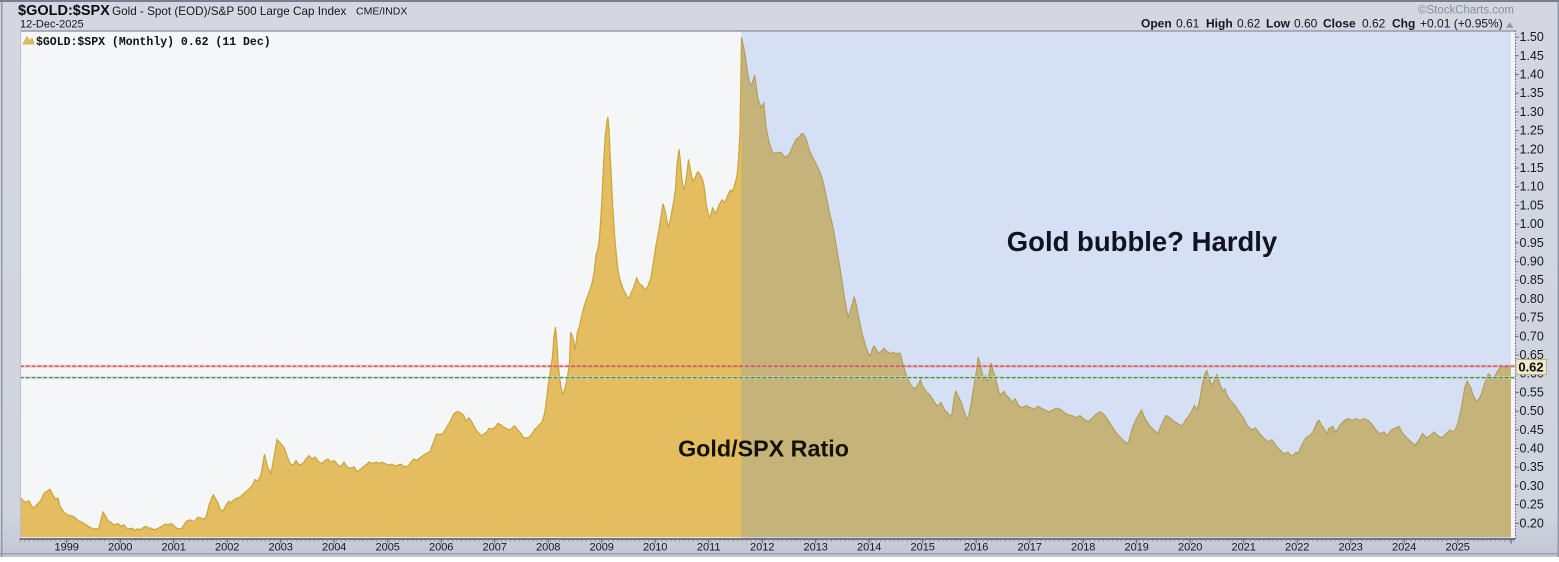 The height and width of the screenshot is (562, 1559). What do you see at coordinates (173, 547) in the screenshot?
I see `svg-text: 2001` at bounding box center [173, 547].